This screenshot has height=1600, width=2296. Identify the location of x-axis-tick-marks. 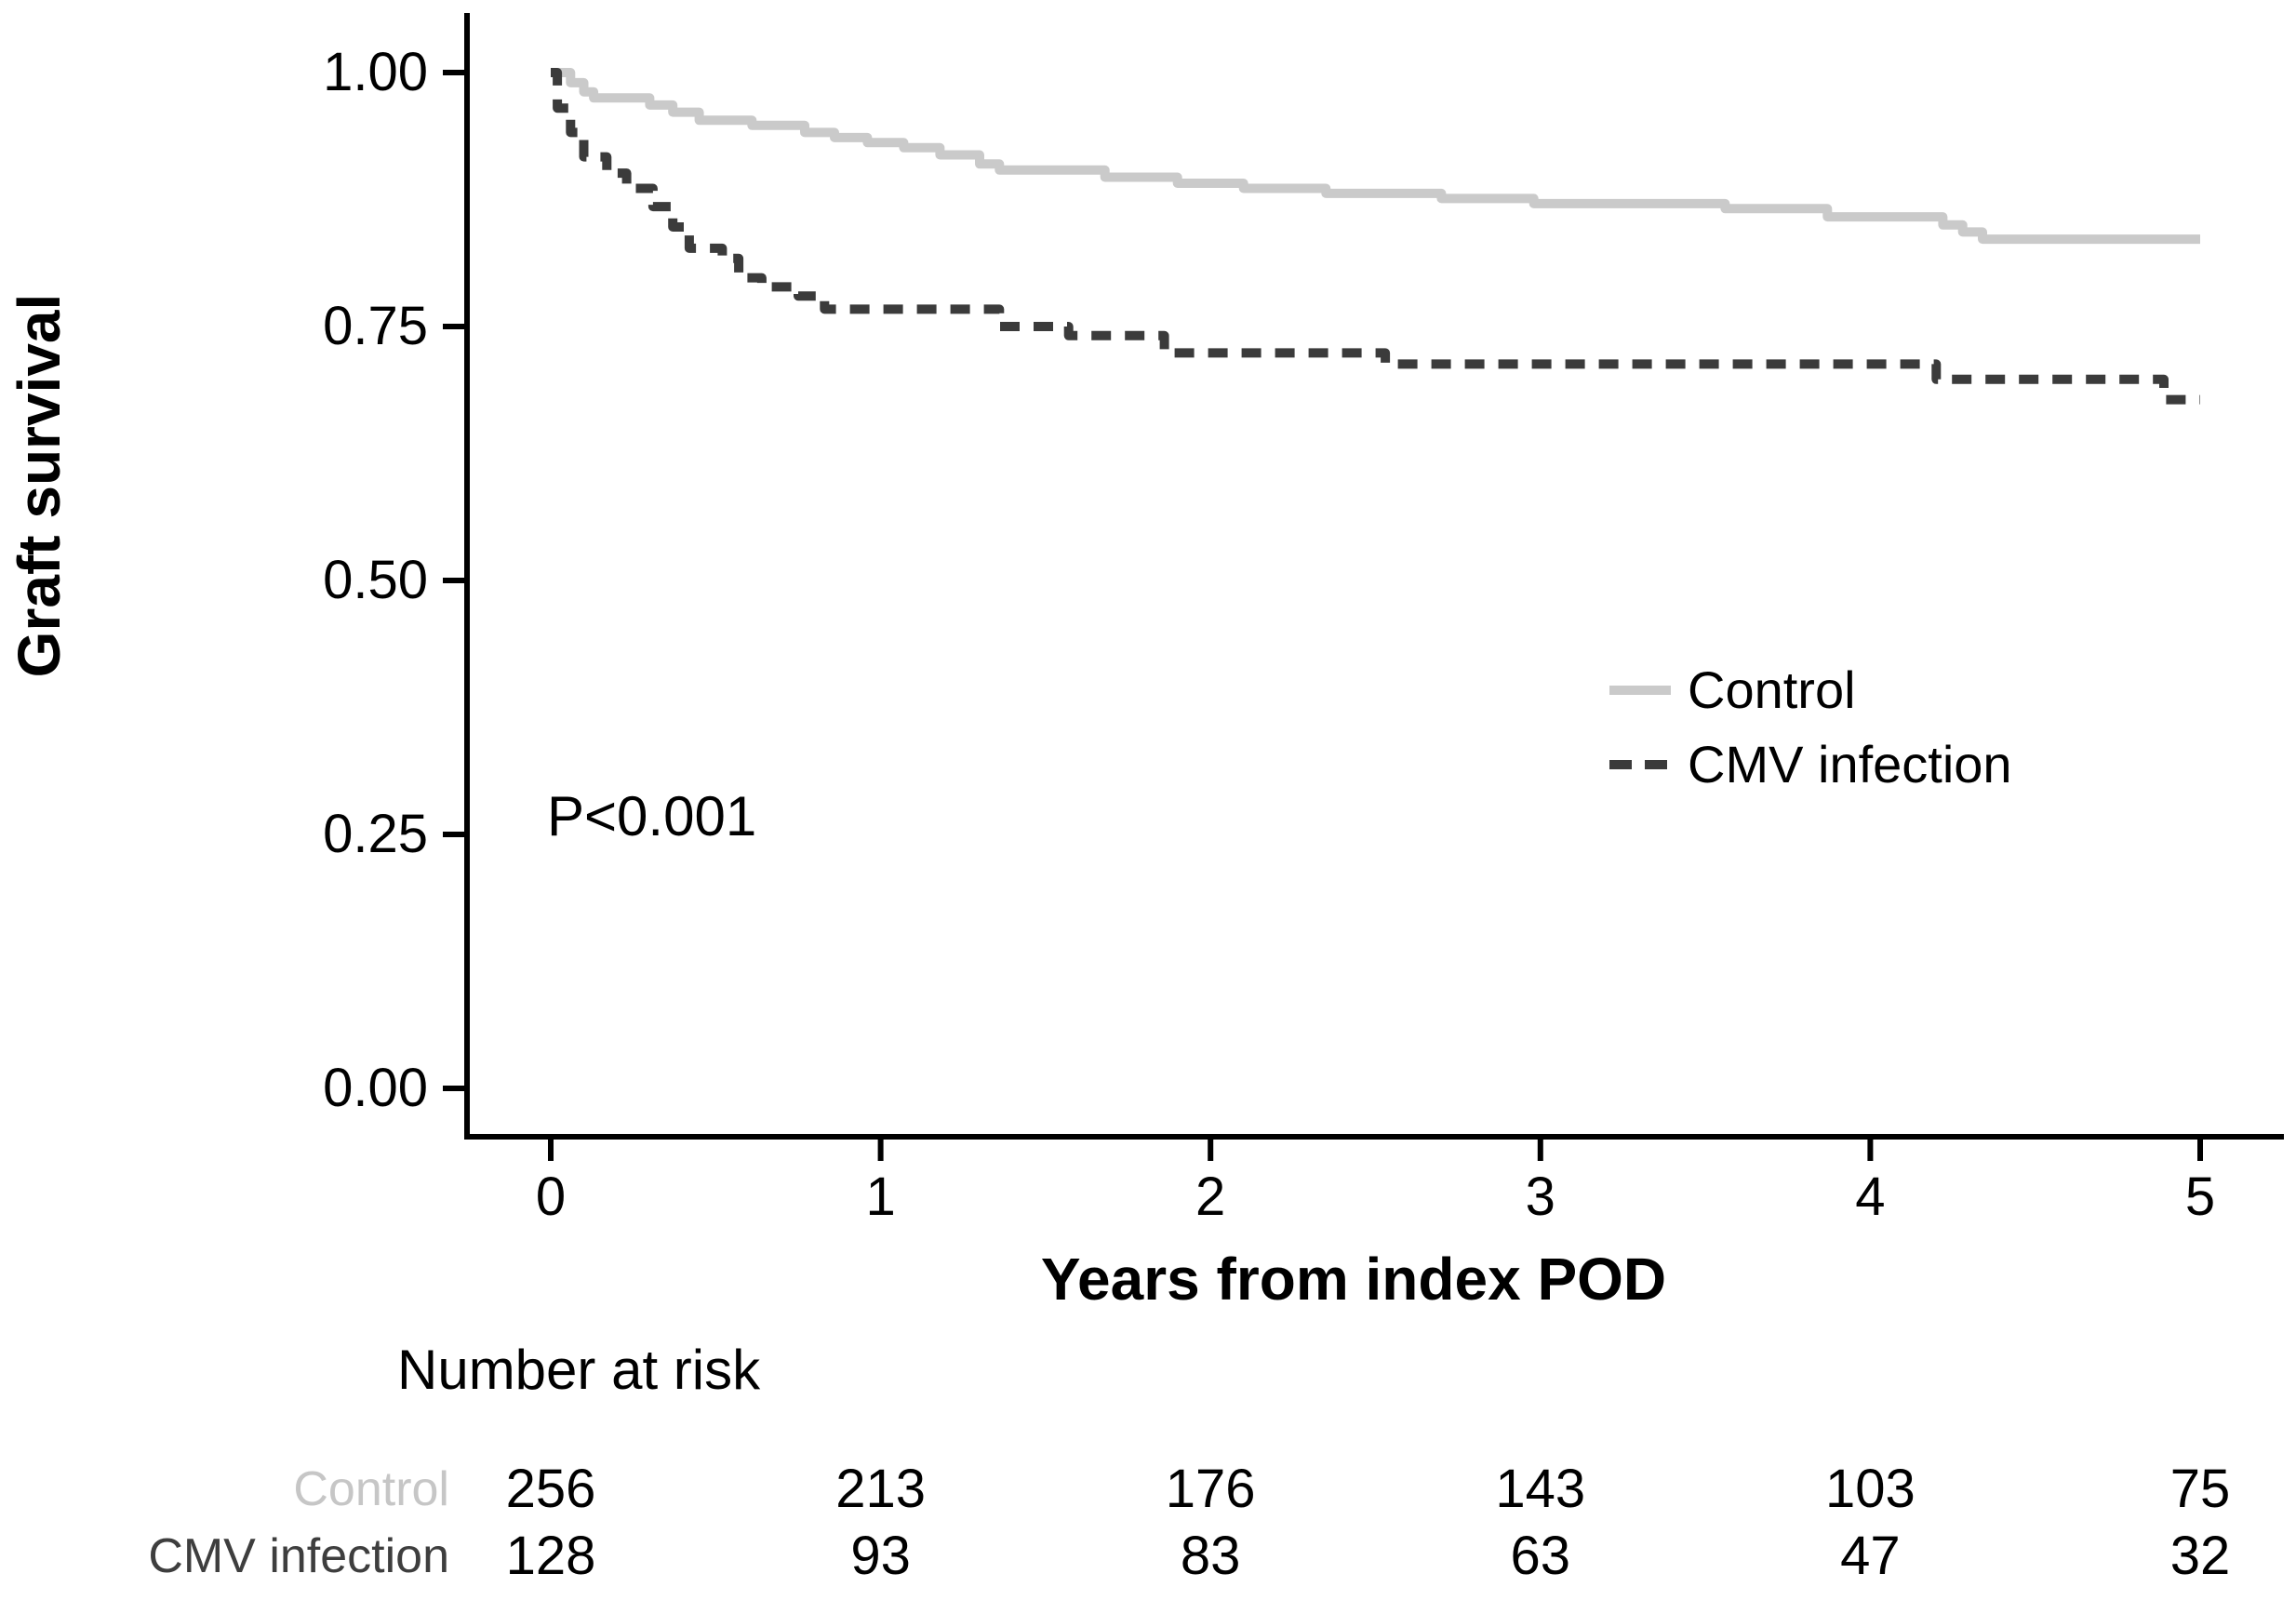
(1375, 1149).